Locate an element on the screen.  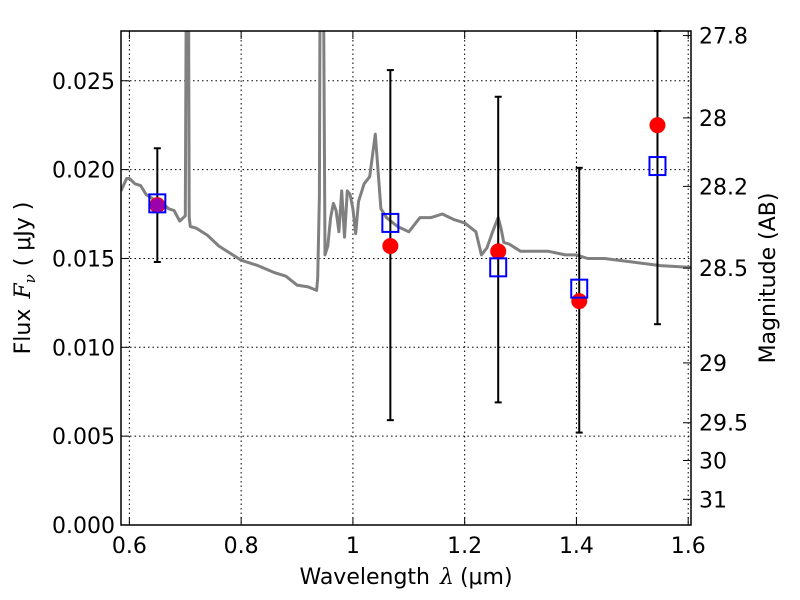
y-tick-label: 0.010 is located at coordinates (83, 348).